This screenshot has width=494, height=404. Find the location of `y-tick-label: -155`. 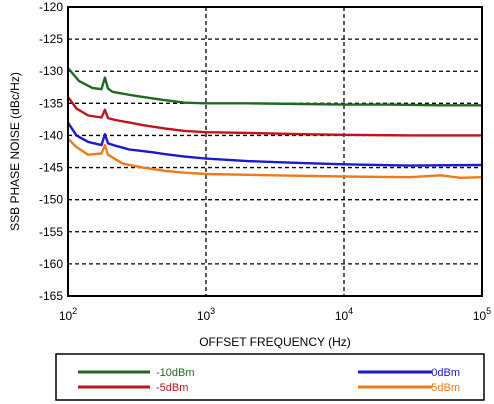

y-tick-label: -155 is located at coordinates (51, 232).